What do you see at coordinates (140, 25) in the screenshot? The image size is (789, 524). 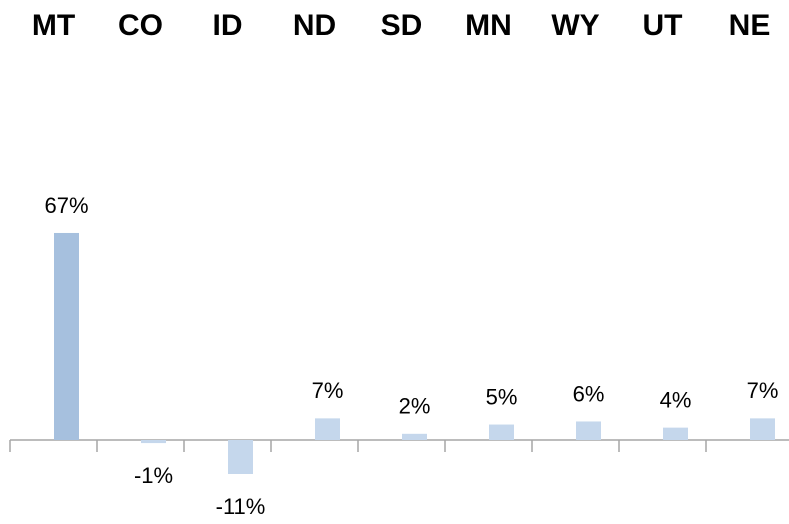 I see `category-label: CO` at bounding box center [140, 25].